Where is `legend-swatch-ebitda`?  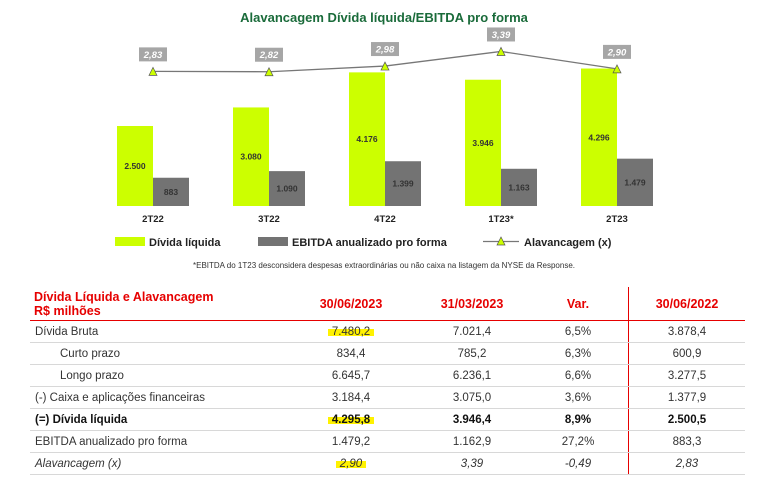
legend-swatch-ebitda is located at coordinates (273, 241).